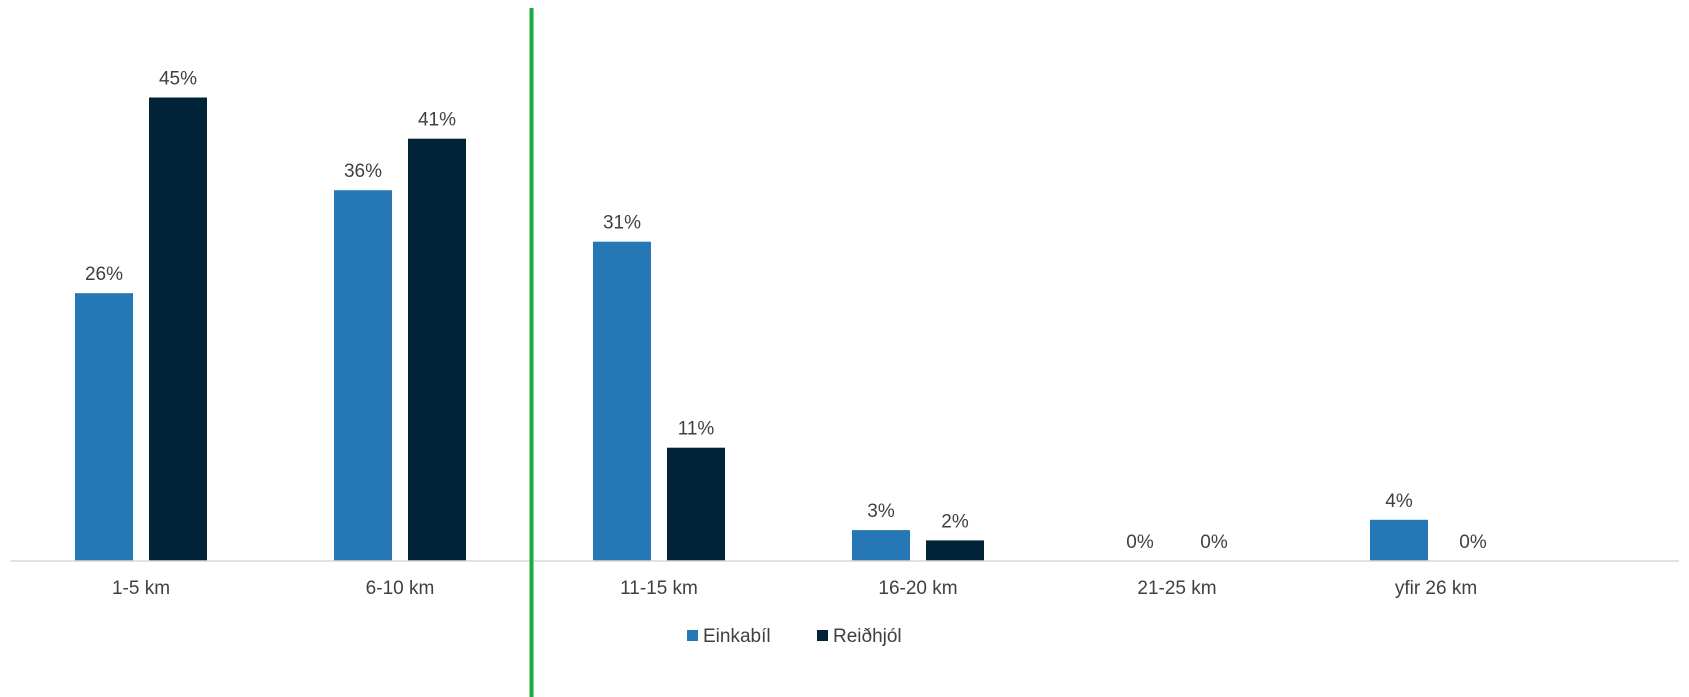 This screenshot has height=697, width=1689. Describe the element at coordinates (400, 588) in the screenshot. I see `x-tick-label: 6-10 km` at that location.